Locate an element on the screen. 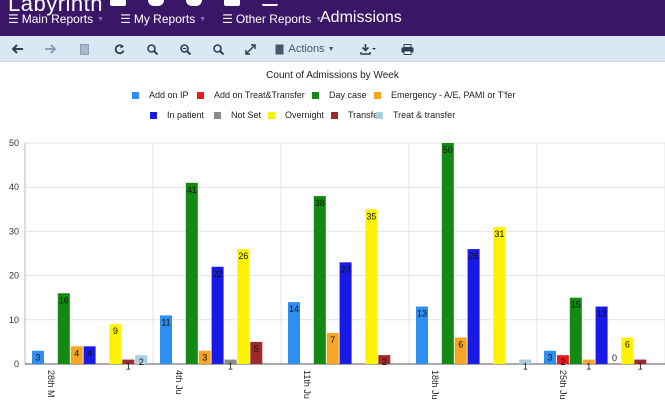 The width and height of the screenshot is (665, 400). document-icon is located at coordinates (279, 49).